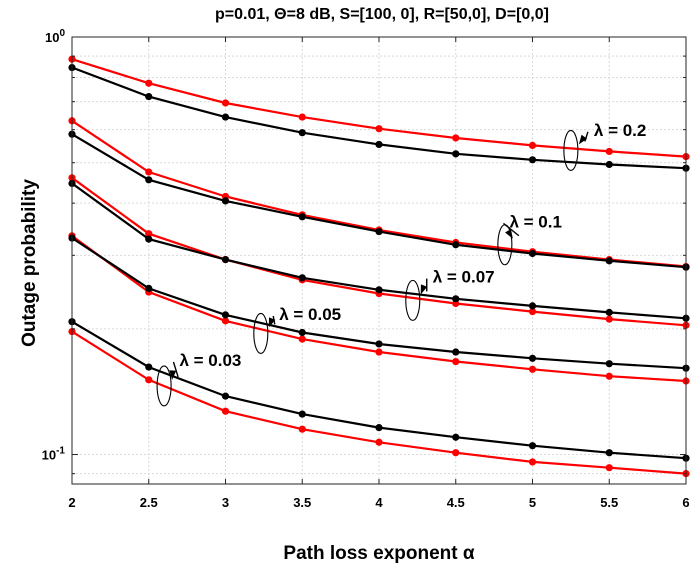 The height and width of the screenshot is (574, 692). What do you see at coordinates (379, 502) in the screenshot?
I see `x-tick-label: 4` at bounding box center [379, 502].